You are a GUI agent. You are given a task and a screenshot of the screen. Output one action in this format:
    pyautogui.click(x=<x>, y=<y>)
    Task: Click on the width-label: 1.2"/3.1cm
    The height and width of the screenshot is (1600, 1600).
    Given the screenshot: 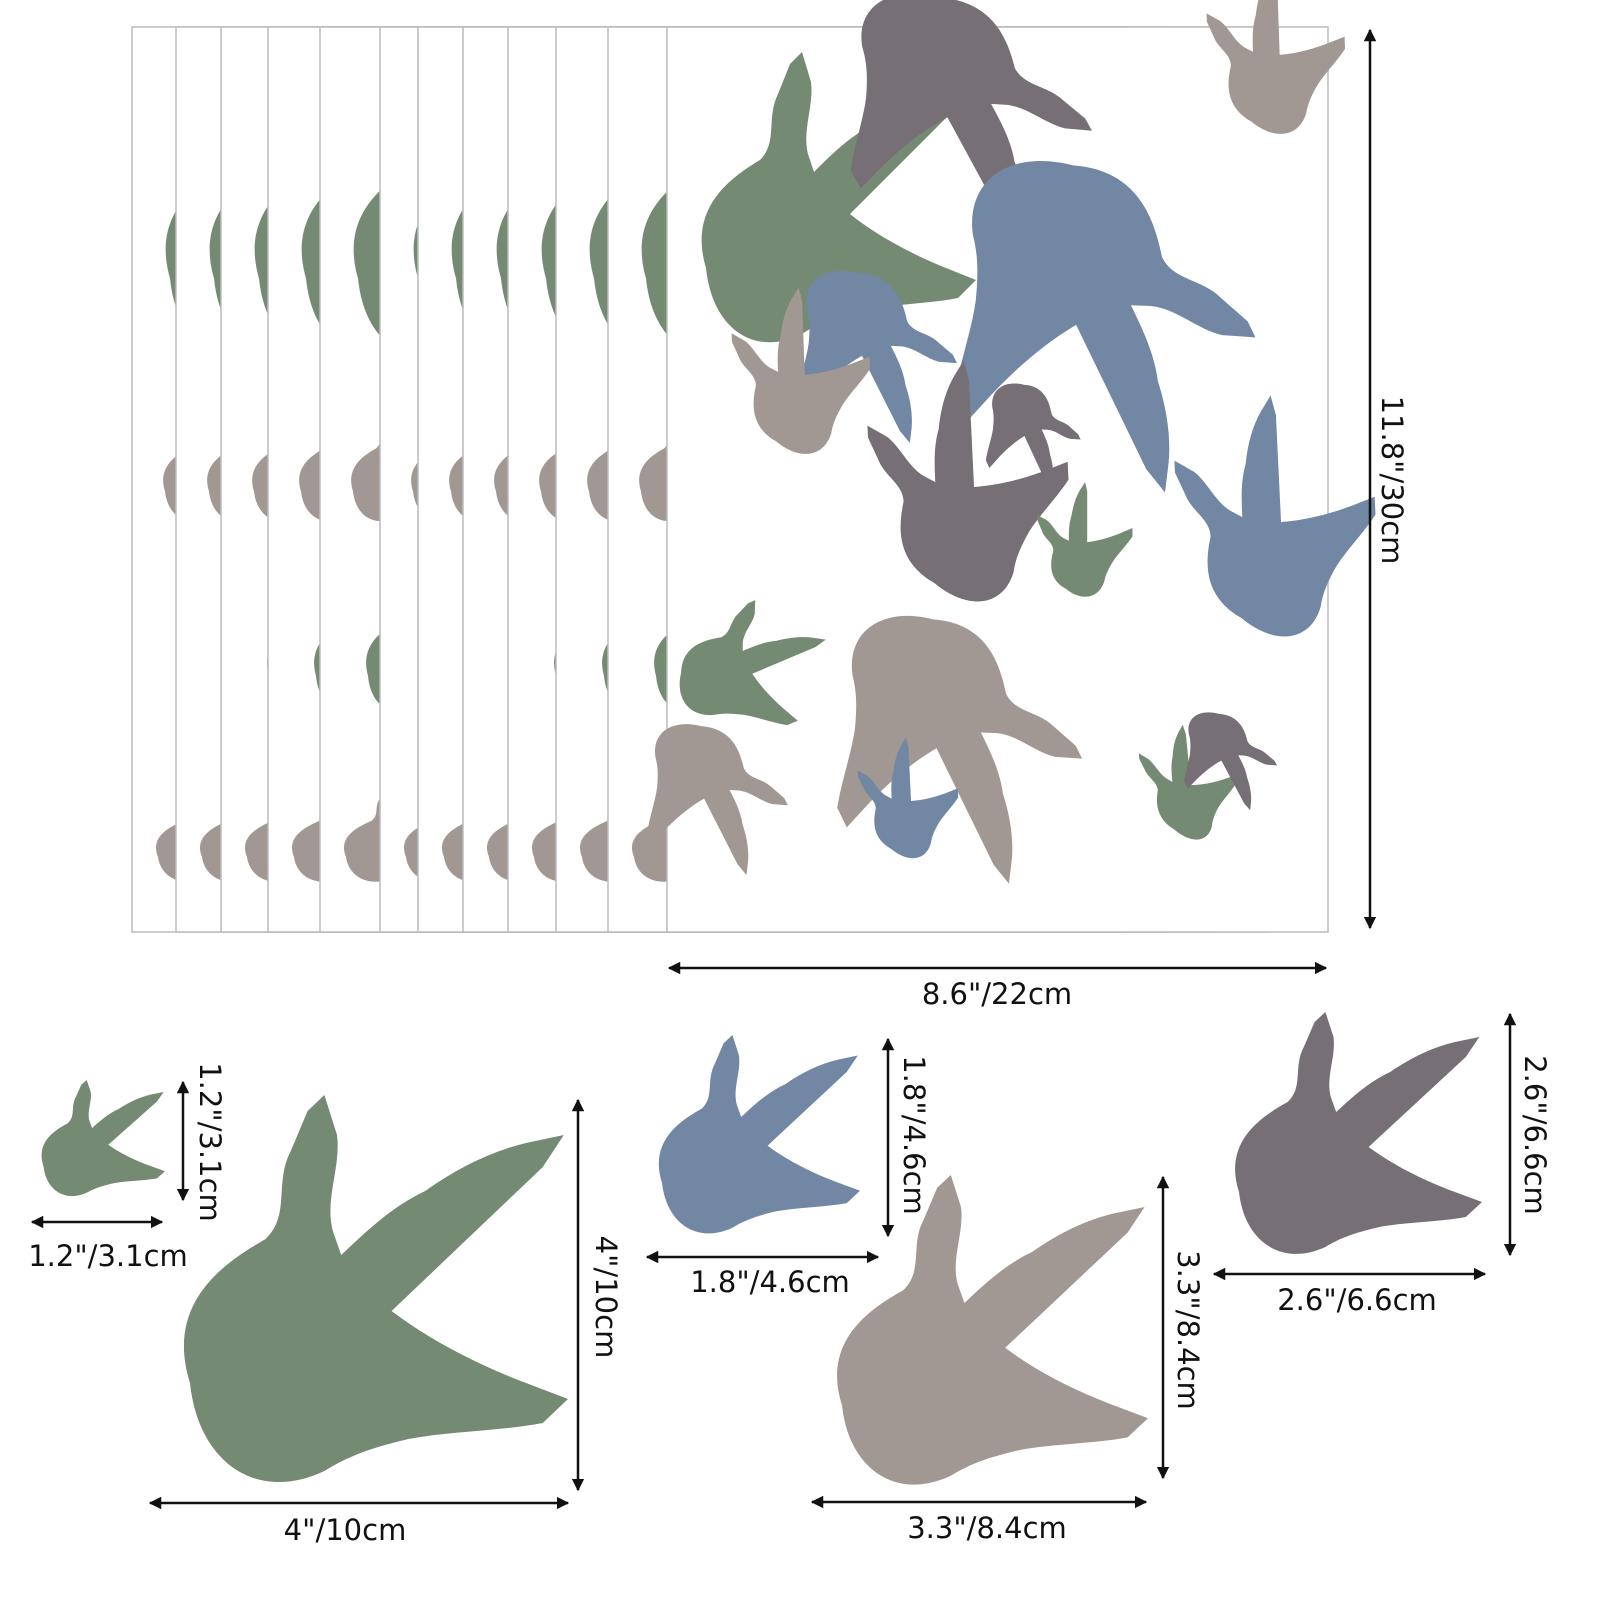 What is the action you would take?
    pyautogui.click(x=108, y=1256)
    